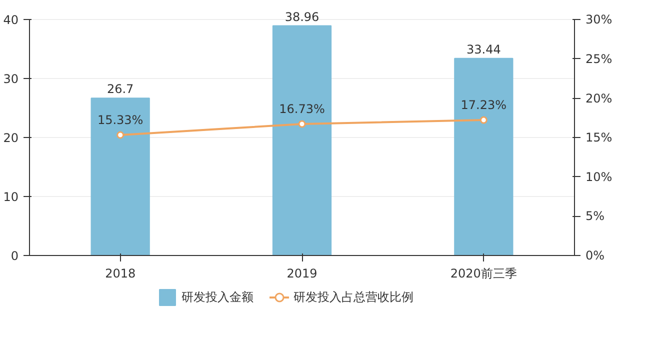 This screenshot has width=653, height=344. What do you see at coordinates (120, 89) in the screenshot?
I see `data-label: 26.7` at bounding box center [120, 89].